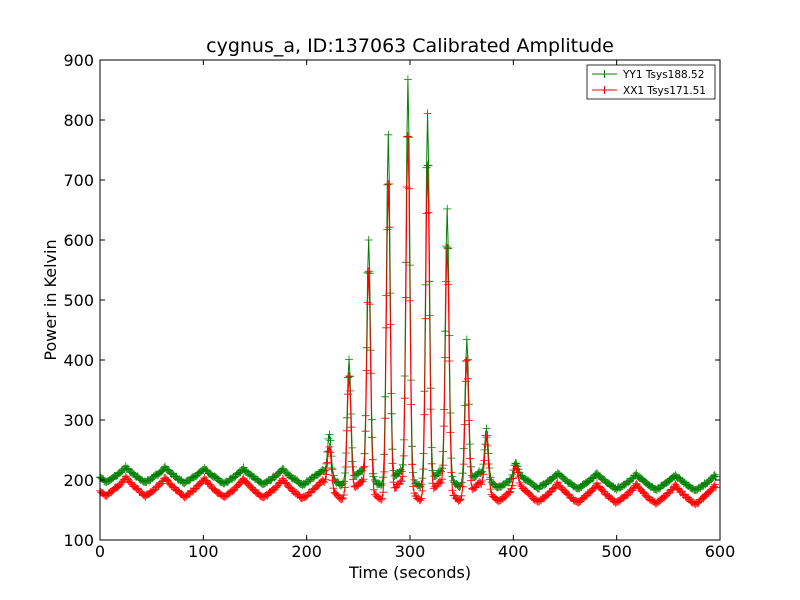 The image size is (800, 600). Describe the element at coordinates (306, 551) in the screenshot. I see `x-tick-label: 200` at that location.